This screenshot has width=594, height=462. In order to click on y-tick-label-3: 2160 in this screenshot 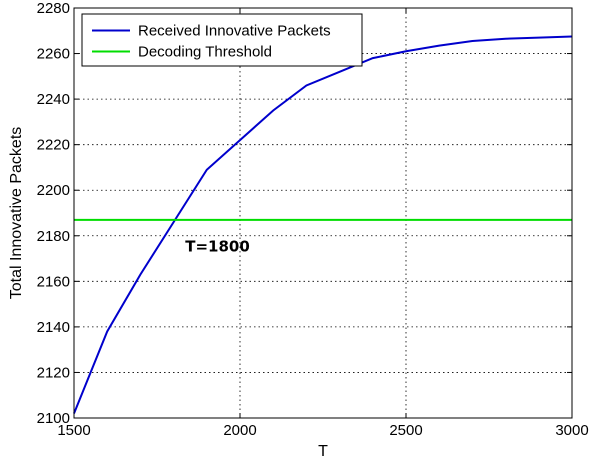, I will do `click(53, 281)`.